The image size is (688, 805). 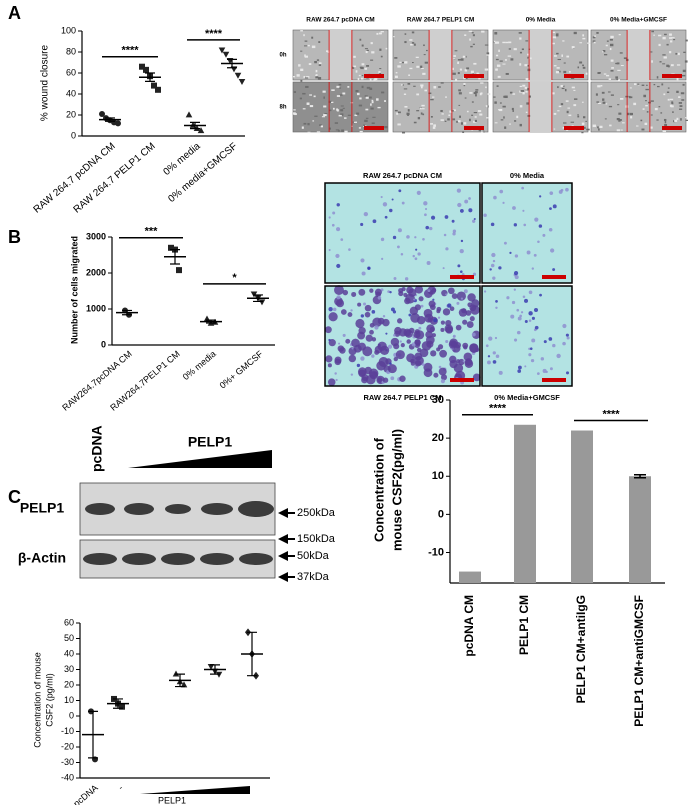 I want to click on blot-band, so click(x=217, y=509).